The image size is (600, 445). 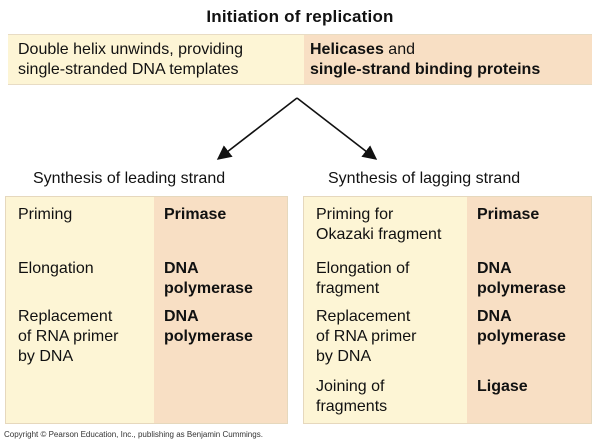 What do you see at coordinates (56, 268) in the screenshot?
I see `leading-step: Elongation` at bounding box center [56, 268].